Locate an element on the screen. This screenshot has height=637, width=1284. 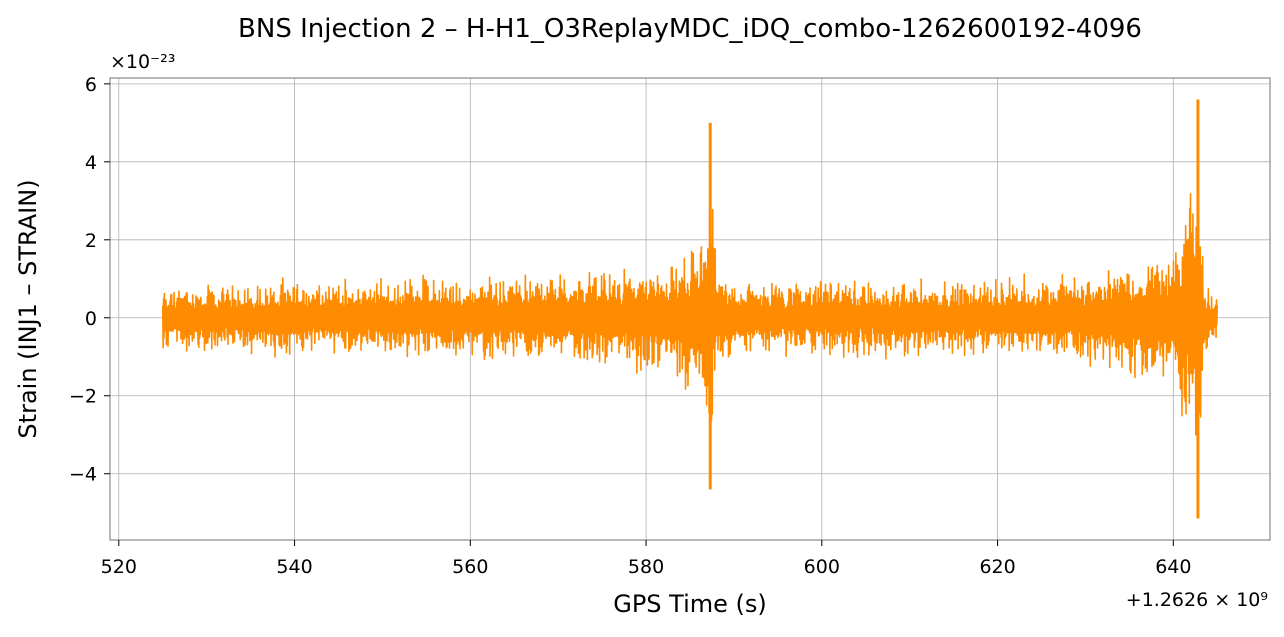
y-tick-label: −2 is located at coordinates (83, 397).